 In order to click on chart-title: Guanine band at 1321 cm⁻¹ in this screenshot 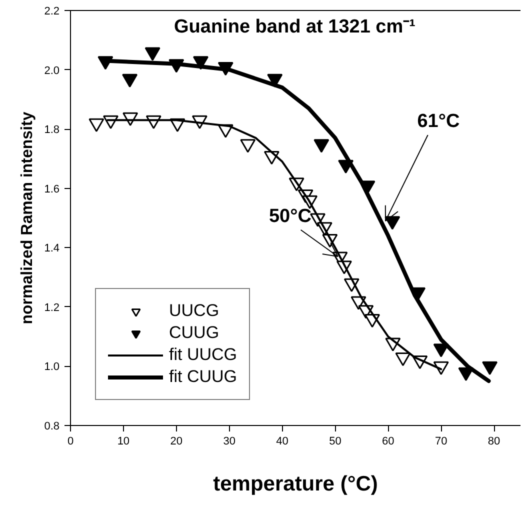, I will do `click(295, 27)`.